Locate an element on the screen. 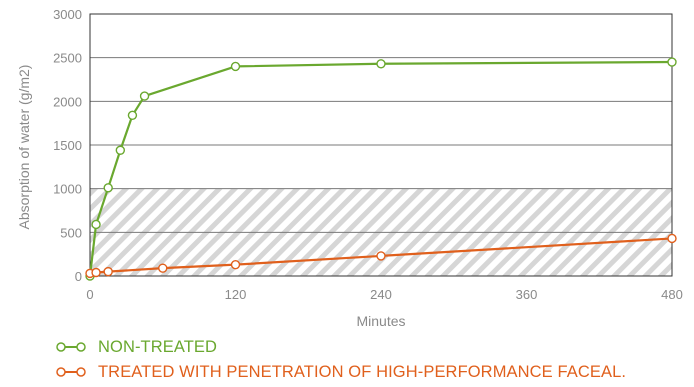 This screenshot has height=387, width=694. y-tick-label: 3000 is located at coordinates (67, 14).